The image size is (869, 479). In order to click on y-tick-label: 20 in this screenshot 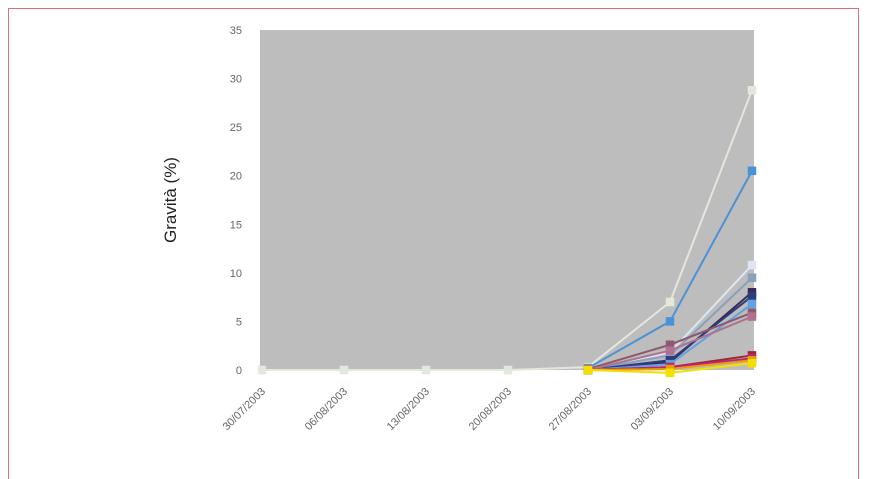, I will do `click(236, 177)`.